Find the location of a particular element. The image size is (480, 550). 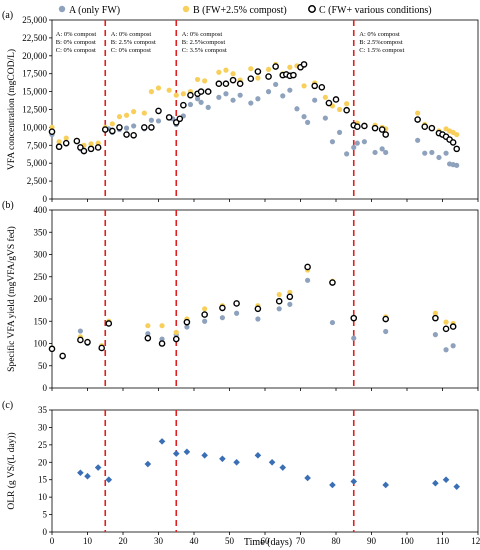

x-tick-label: 110 is located at coordinates (443, 541).